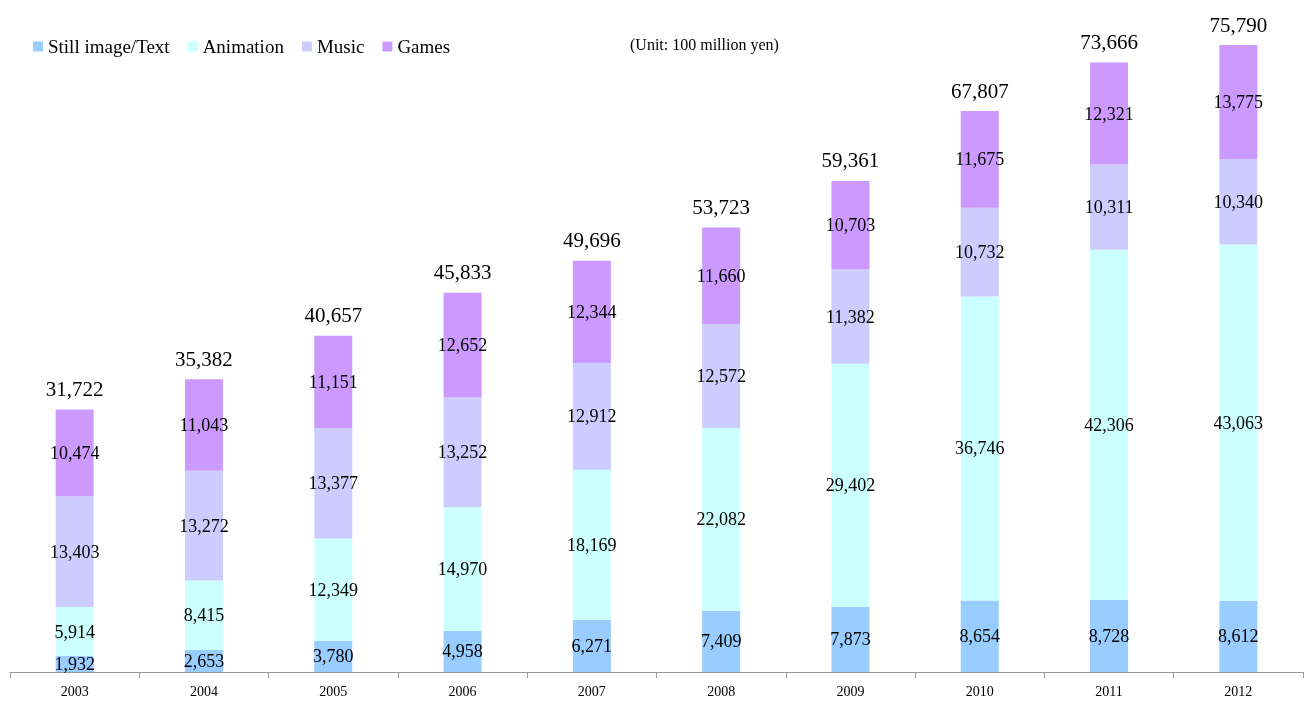 The width and height of the screenshot is (1313, 702). What do you see at coordinates (1238, 24) in the screenshot?
I see `total-label: 75,790` at bounding box center [1238, 24].